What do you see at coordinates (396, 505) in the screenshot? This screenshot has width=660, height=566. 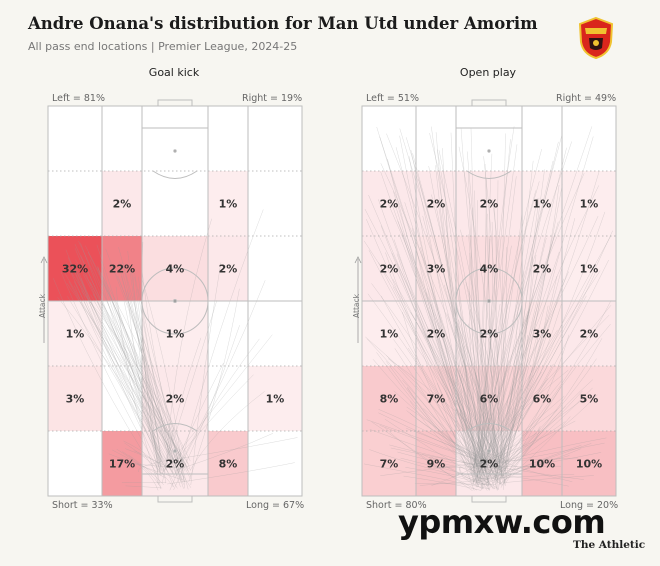 I see `open-play-short-share: Short = 80%` at bounding box center [396, 505].